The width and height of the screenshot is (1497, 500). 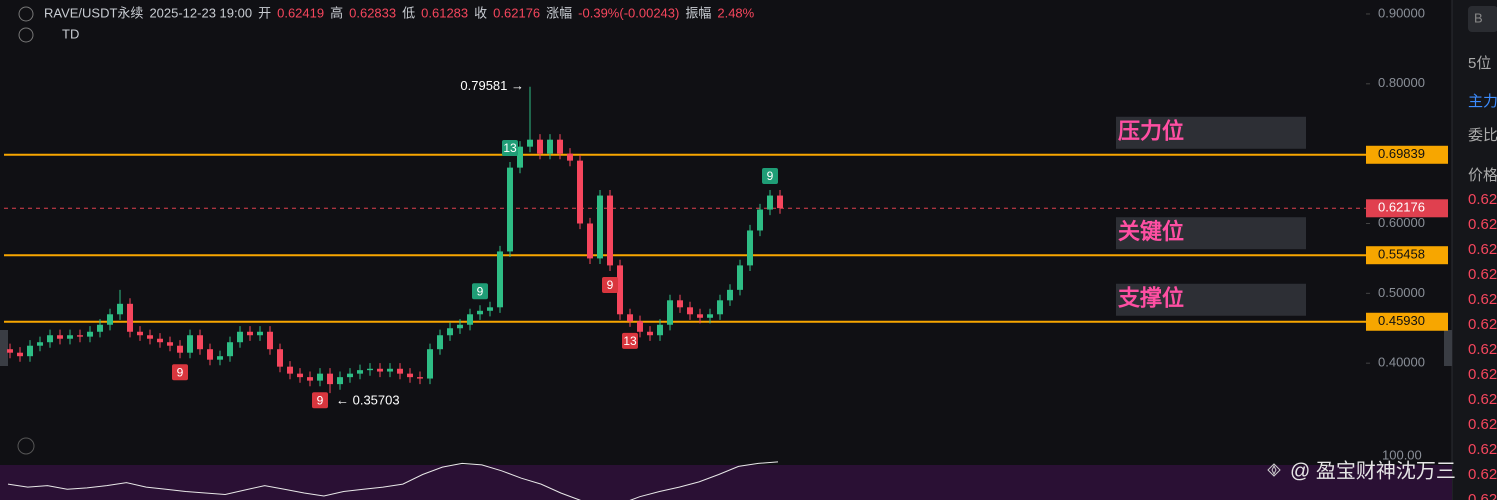 What do you see at coordinates (93, 12) in the screenshot?
I see `header-text: RAVE/USDT永续` at bounding box center [93, 12].